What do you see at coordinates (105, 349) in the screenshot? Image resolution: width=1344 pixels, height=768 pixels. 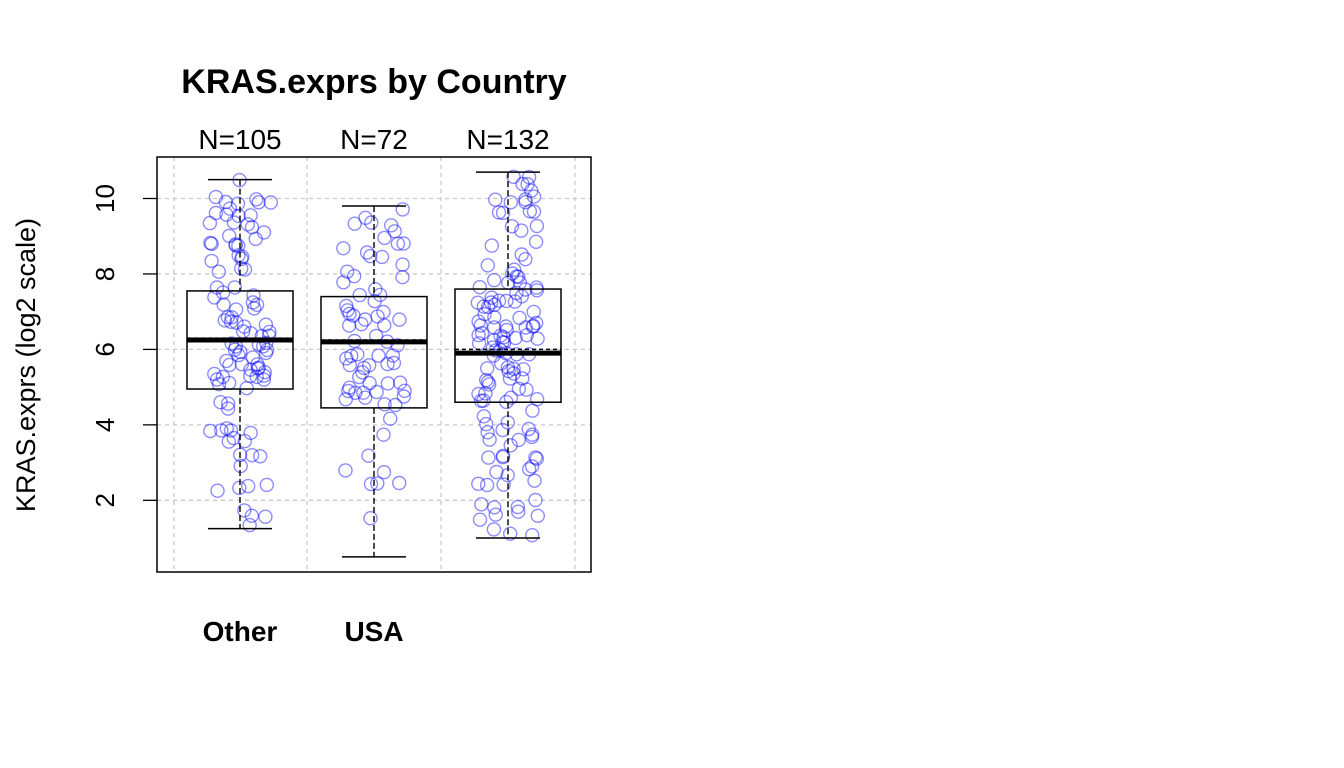 I see `y-tick-label: 6` at bounding box center [105, 349].